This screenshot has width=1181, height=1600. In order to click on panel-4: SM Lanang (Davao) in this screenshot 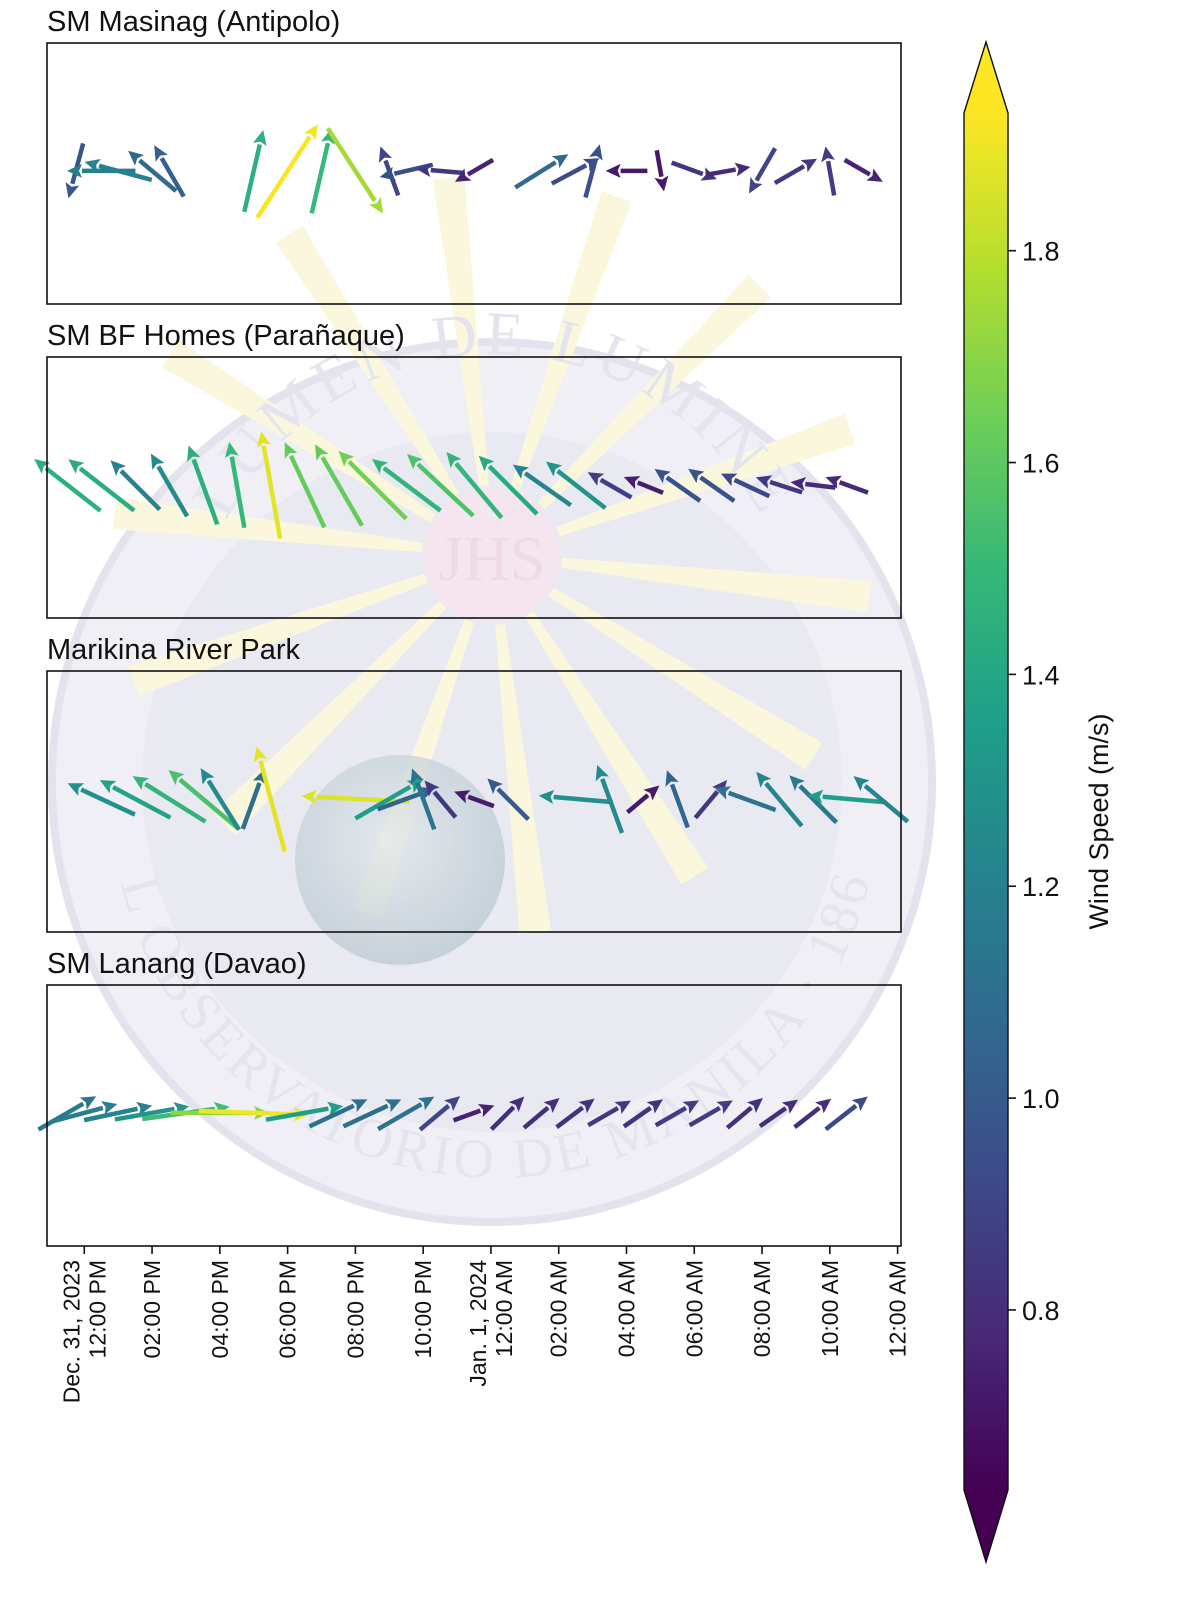, I will do `click(469, 1097)`.